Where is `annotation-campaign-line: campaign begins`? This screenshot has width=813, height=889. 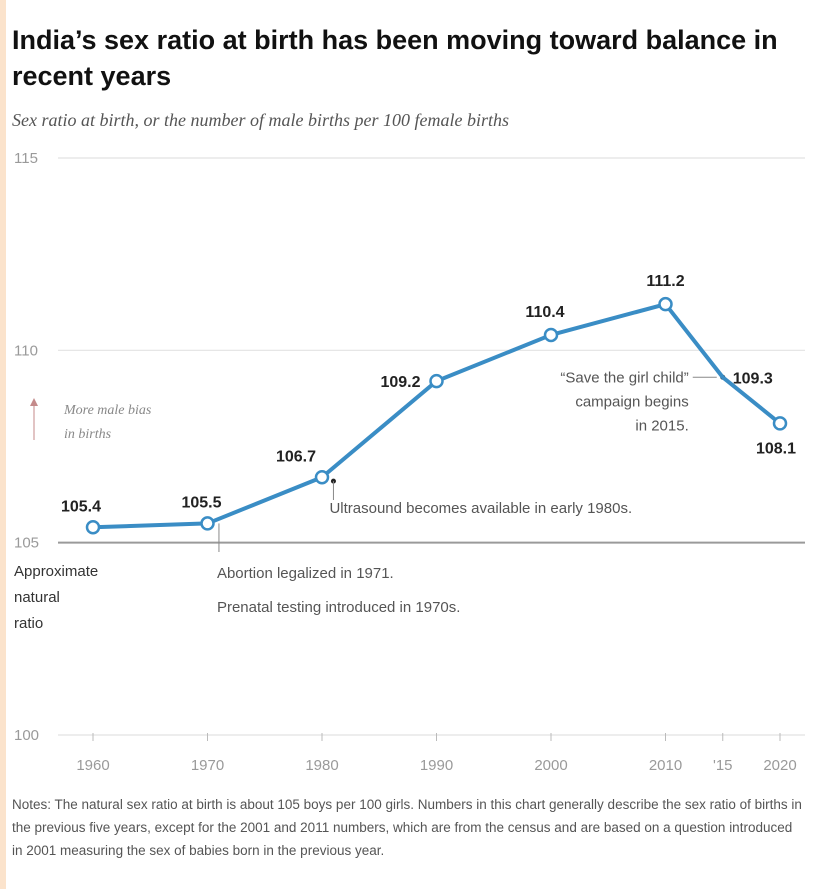
annotation-campaign-line: campaign begins is located at coordinates (631, 401).